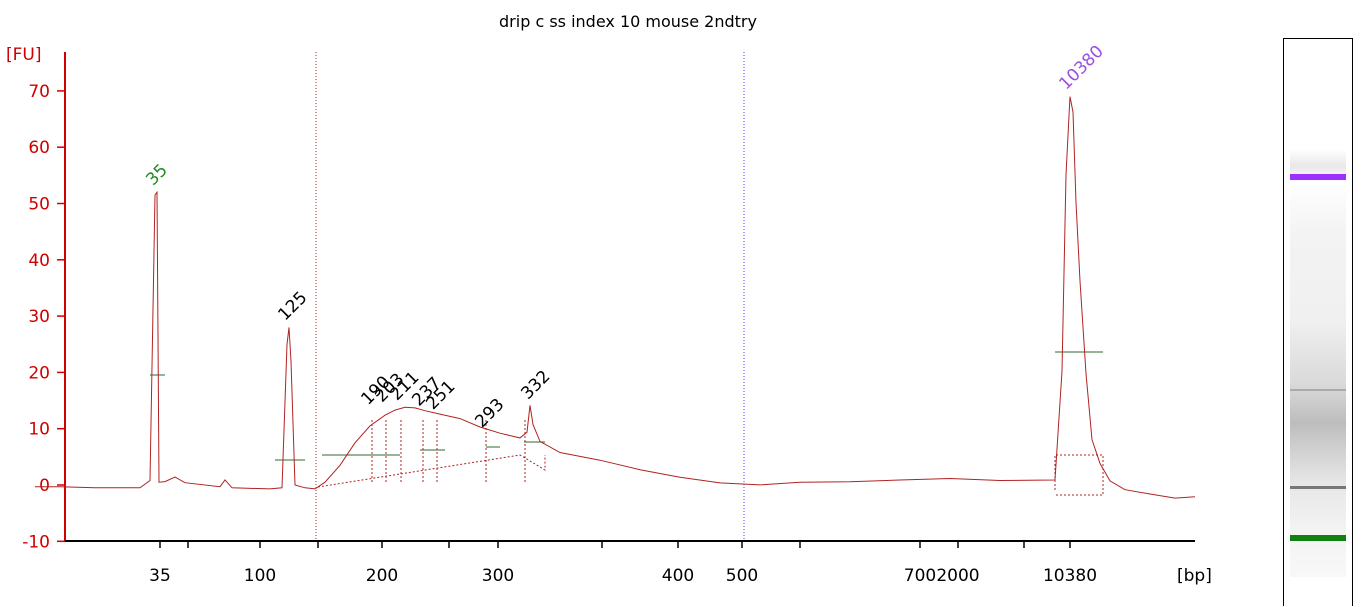 The height and width of the screenshot is (607, 1363). What do you see at coordinates (156, 174) in the screenshot?
I see `peak-label: 35` at bounding box center [156, 174].